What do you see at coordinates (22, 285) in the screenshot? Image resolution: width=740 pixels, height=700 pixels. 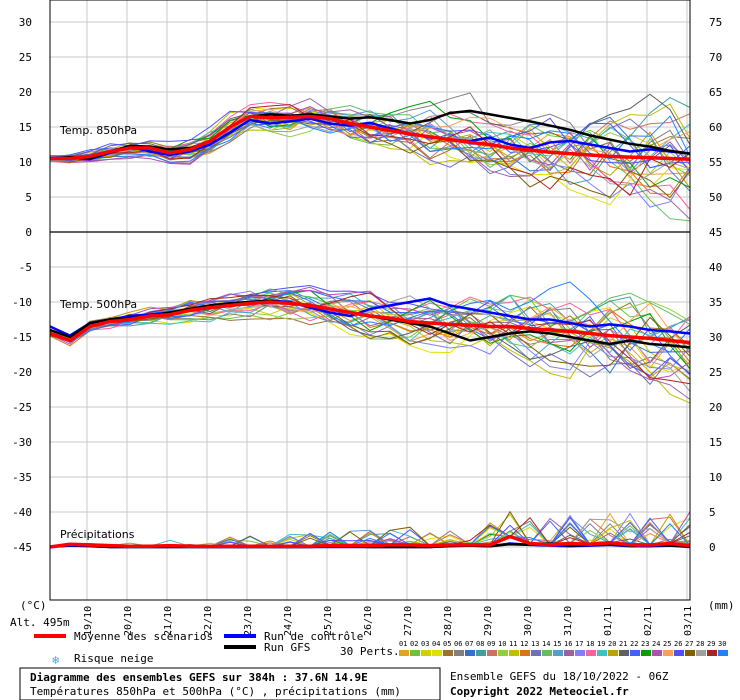 I see `left-axis-ticks: 30 25 20 15 10 5 0 -5 -10 -15 -20 -25 -30 -35 -40 -45` at bounding box center [22, 285].